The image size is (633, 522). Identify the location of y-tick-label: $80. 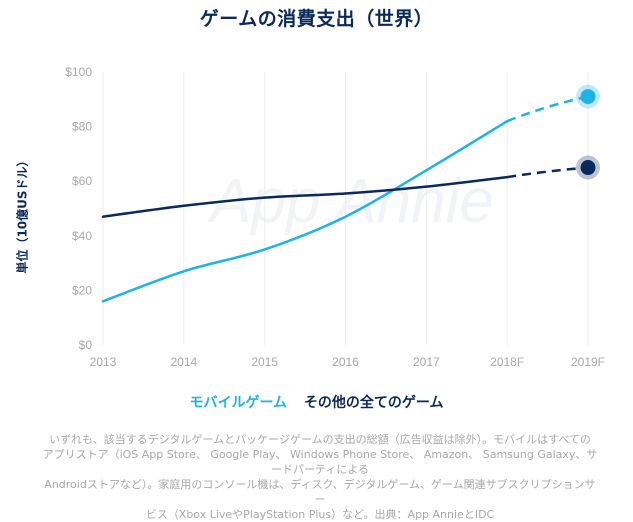
(82, 127).